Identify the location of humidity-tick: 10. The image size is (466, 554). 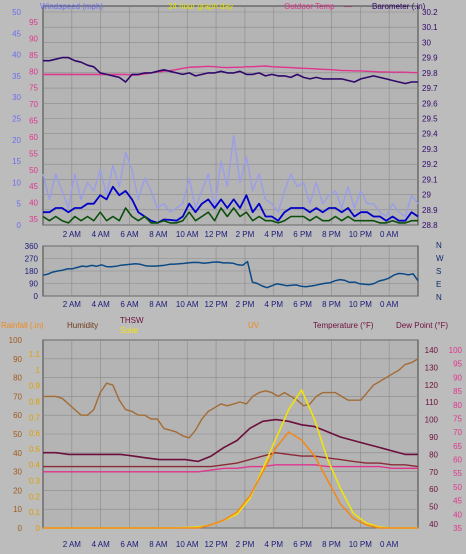
(17, 509).